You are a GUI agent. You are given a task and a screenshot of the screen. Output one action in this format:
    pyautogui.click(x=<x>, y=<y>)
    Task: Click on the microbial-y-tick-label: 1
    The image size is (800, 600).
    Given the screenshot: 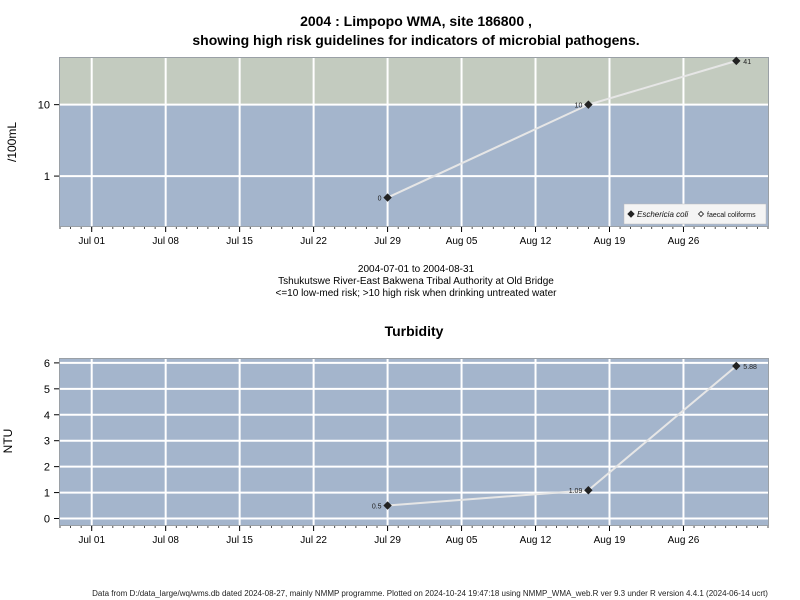 What is the action you would take?
    pyautogui.click(x=47, y=177)
    